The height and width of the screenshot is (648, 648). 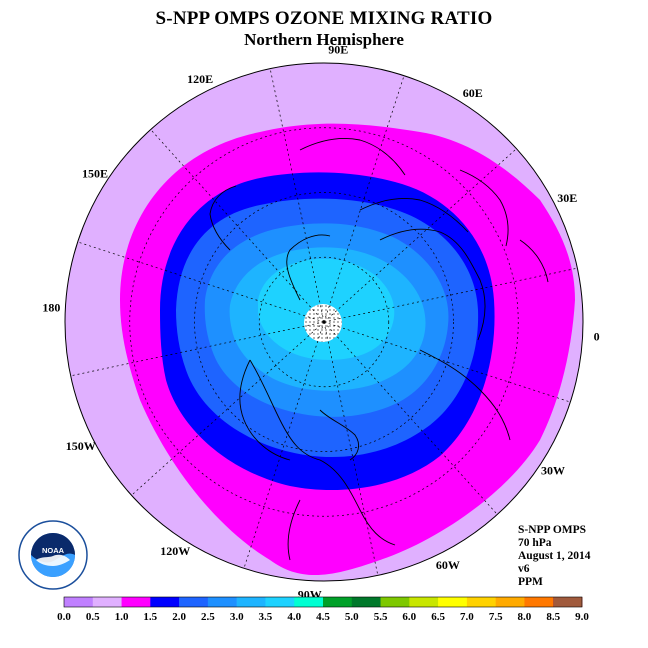 I want to click on product-info: S-NPP OMPS 70 hPa August 1, 2014 v6 PPM, so click(x=554, y=556).